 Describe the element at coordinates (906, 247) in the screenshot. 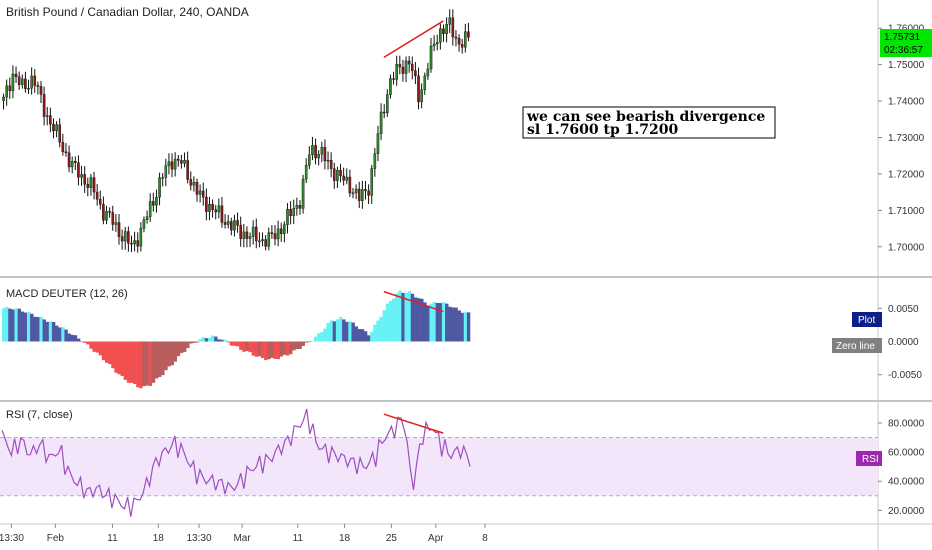

I see `y-tick-label: 1.70000` at that location.